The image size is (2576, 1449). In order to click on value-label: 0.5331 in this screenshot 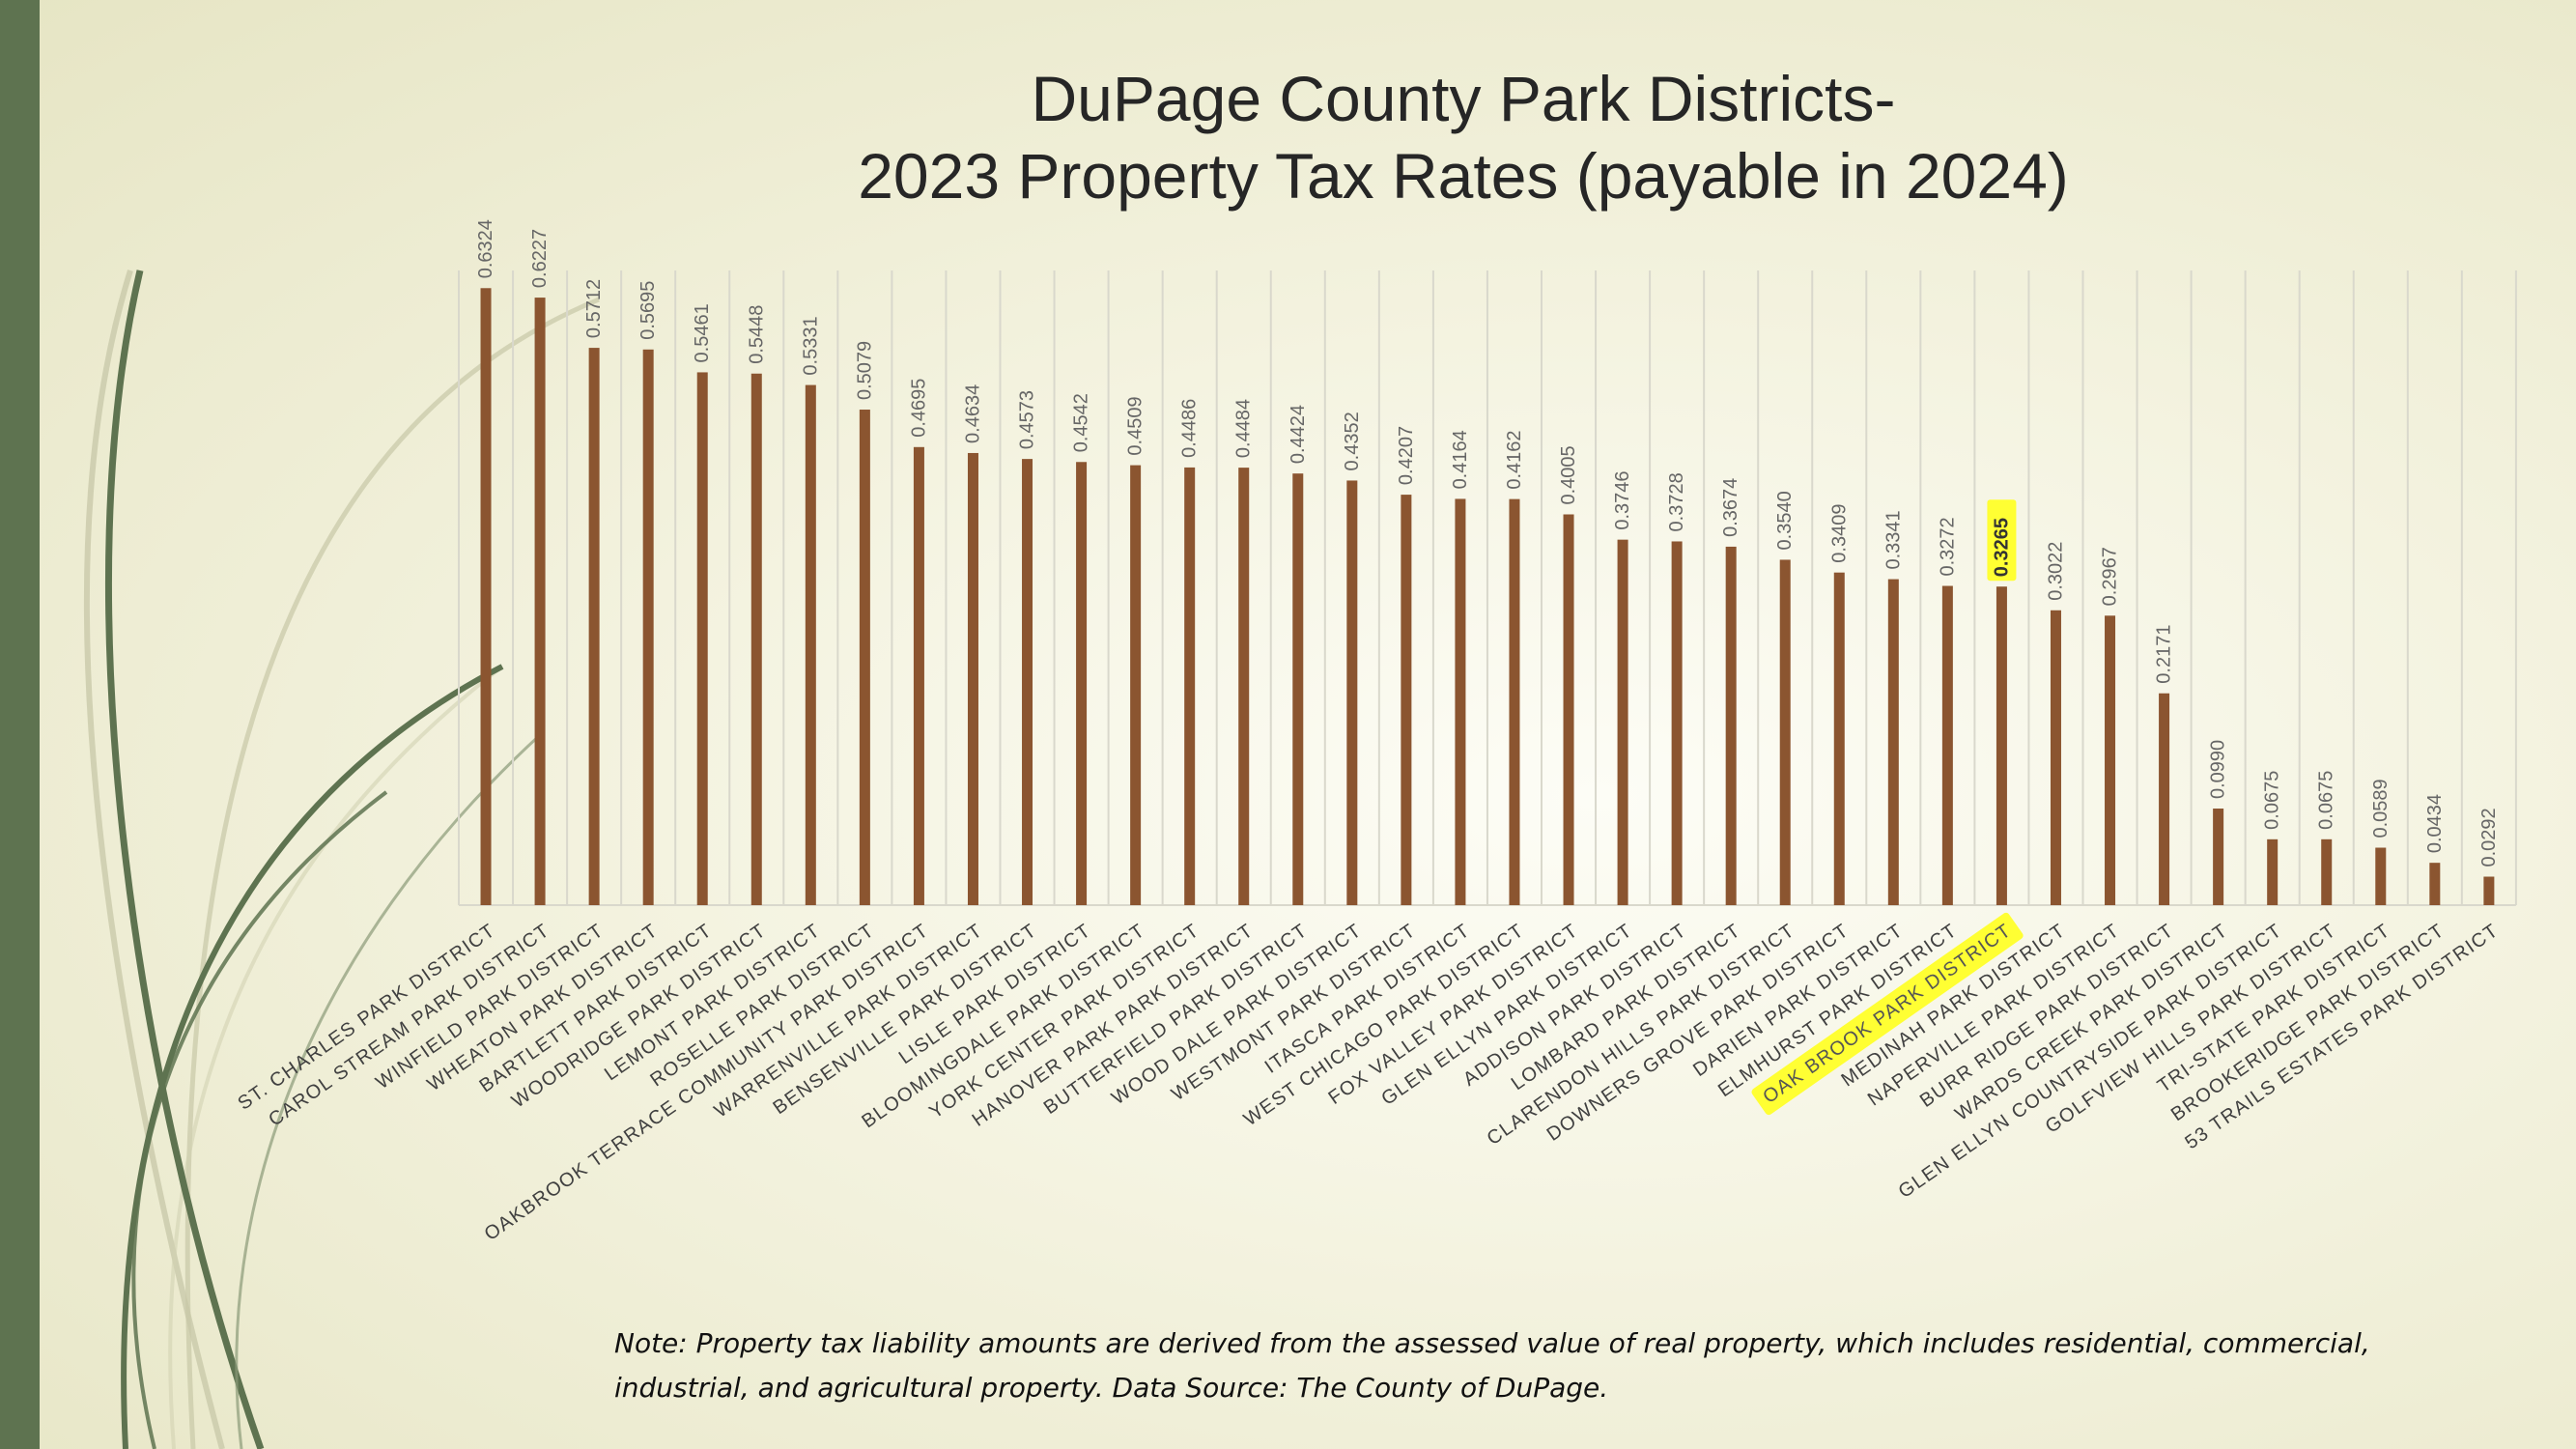, I will do `click(810, 345)`.